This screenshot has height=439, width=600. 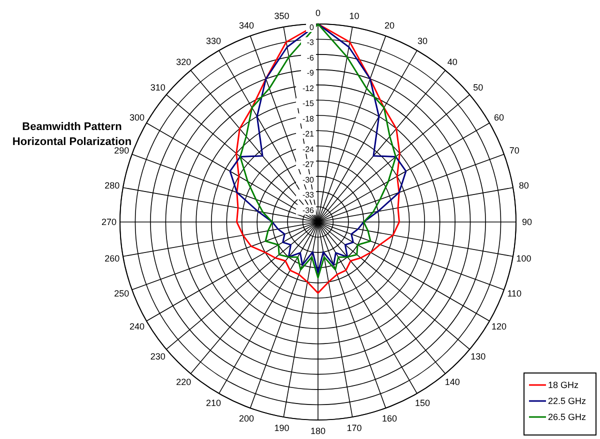 I want to click on spoke-label: 40, so click(x=452, y=61).